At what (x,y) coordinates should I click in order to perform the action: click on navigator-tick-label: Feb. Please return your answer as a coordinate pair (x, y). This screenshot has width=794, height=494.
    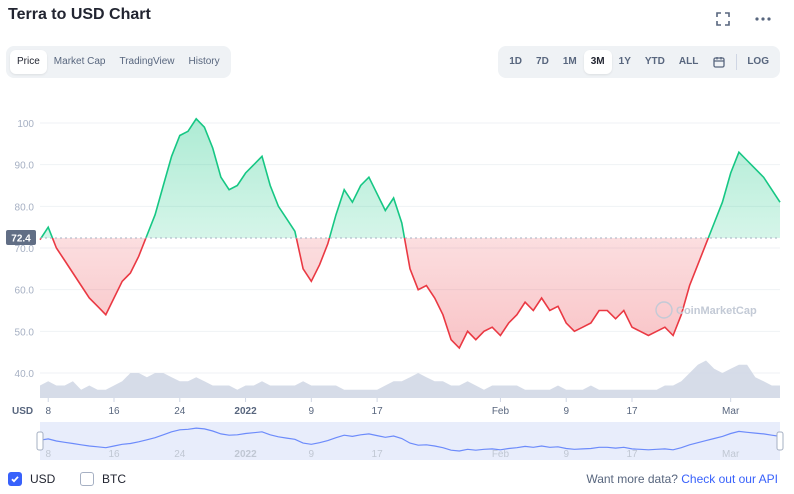
    Looking at the image, I should click on (501, 454).